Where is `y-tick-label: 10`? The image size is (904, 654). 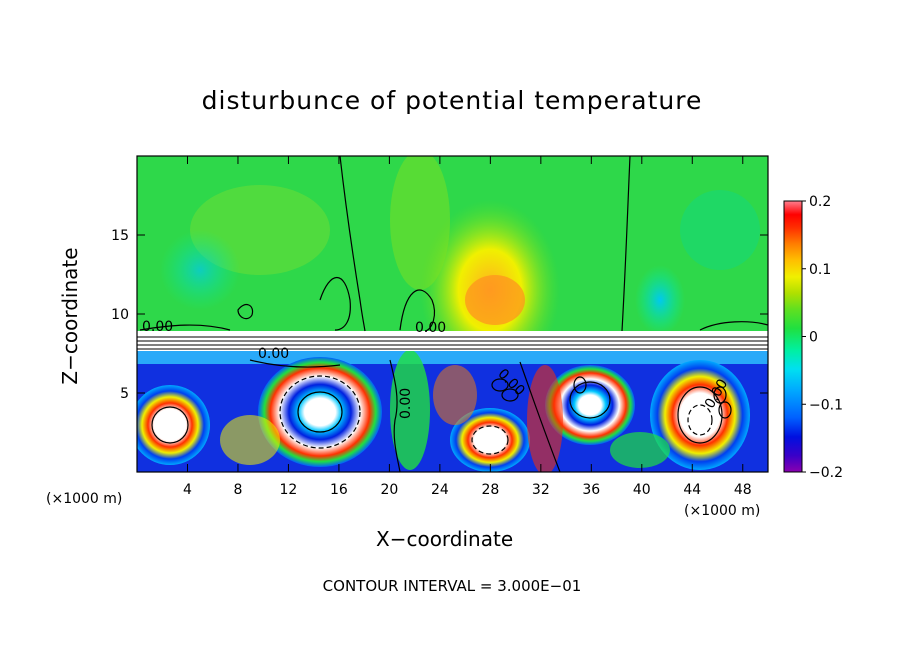 y-tick-label: 10 is located at coordinates (120, 315).